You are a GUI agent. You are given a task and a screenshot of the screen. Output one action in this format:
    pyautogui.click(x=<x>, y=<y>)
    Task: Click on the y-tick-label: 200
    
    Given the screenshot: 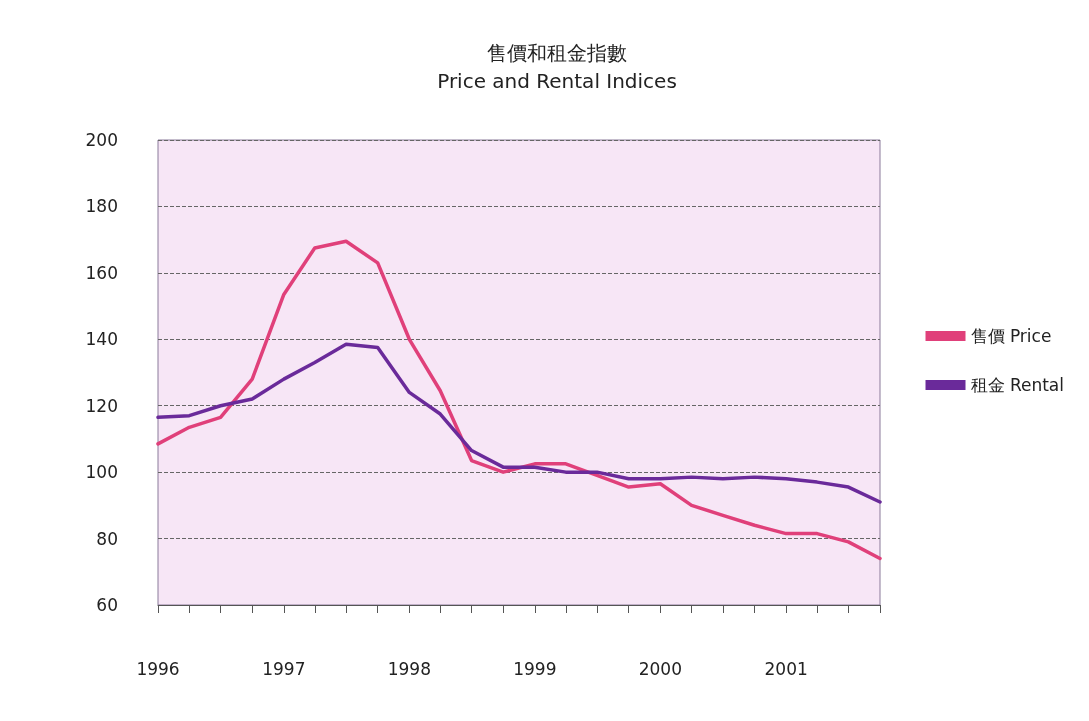 What is the action you would take?
    pyautogui.click(x=101, y=140)
    